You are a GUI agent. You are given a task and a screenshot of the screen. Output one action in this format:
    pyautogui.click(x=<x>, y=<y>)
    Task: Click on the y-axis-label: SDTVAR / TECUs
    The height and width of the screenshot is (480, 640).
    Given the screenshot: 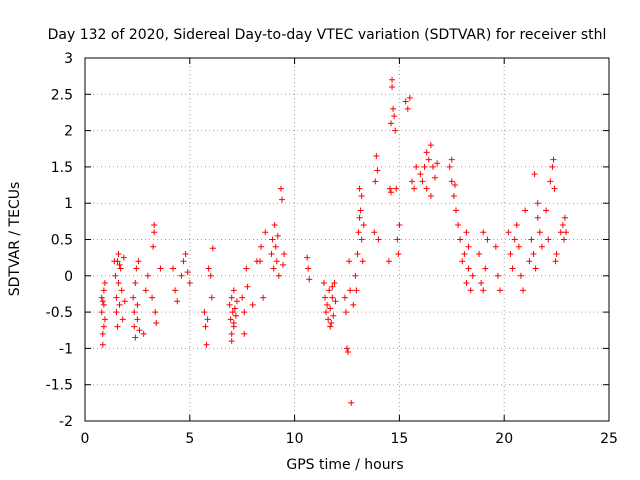 What is the action you would take?
    pyautogui.click(x=15, y=239)
    